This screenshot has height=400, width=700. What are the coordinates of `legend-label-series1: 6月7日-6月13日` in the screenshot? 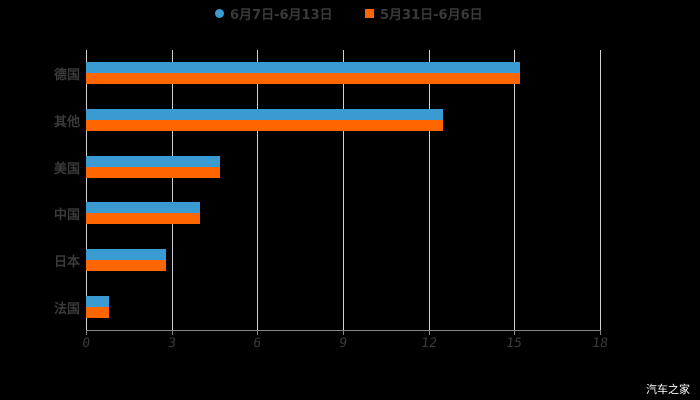 It's located at (281, 15).